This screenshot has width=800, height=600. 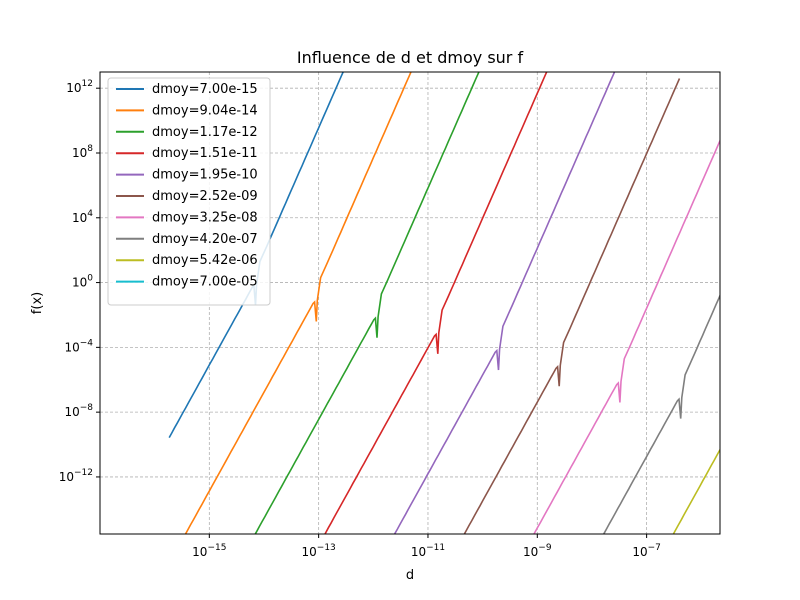 I want to click on legend-label: dmoy=9.04e-14, so click(x=205, y=110).